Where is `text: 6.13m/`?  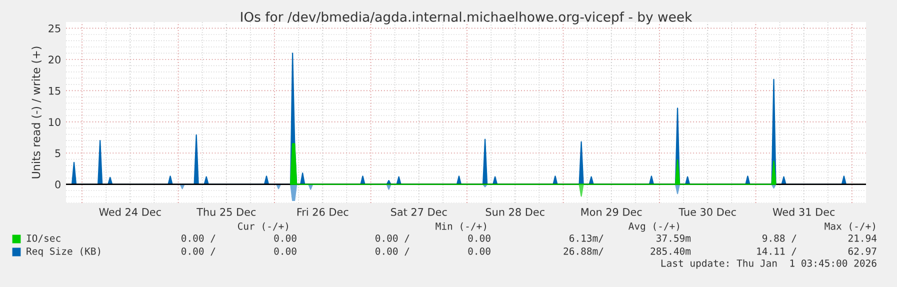
text: 6.13m/ is located at coordinates (587, 238).